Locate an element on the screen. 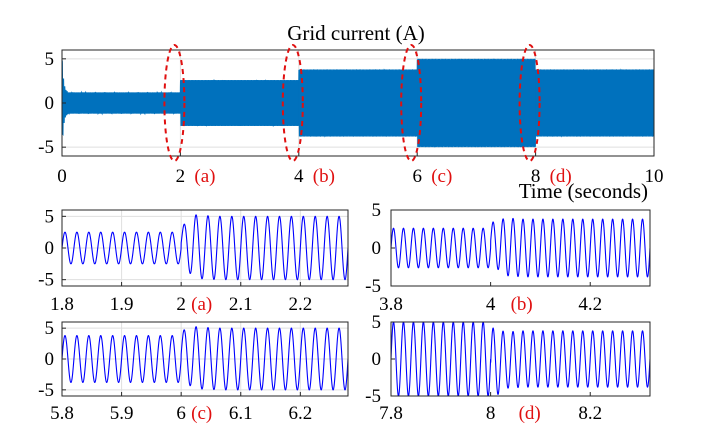 This screenshot has width=702, height=446. zoom-plot-a: 1.8 1.9 2 2.1 2.2 -5 0 5 (a) is located at coordinates (193, 260).